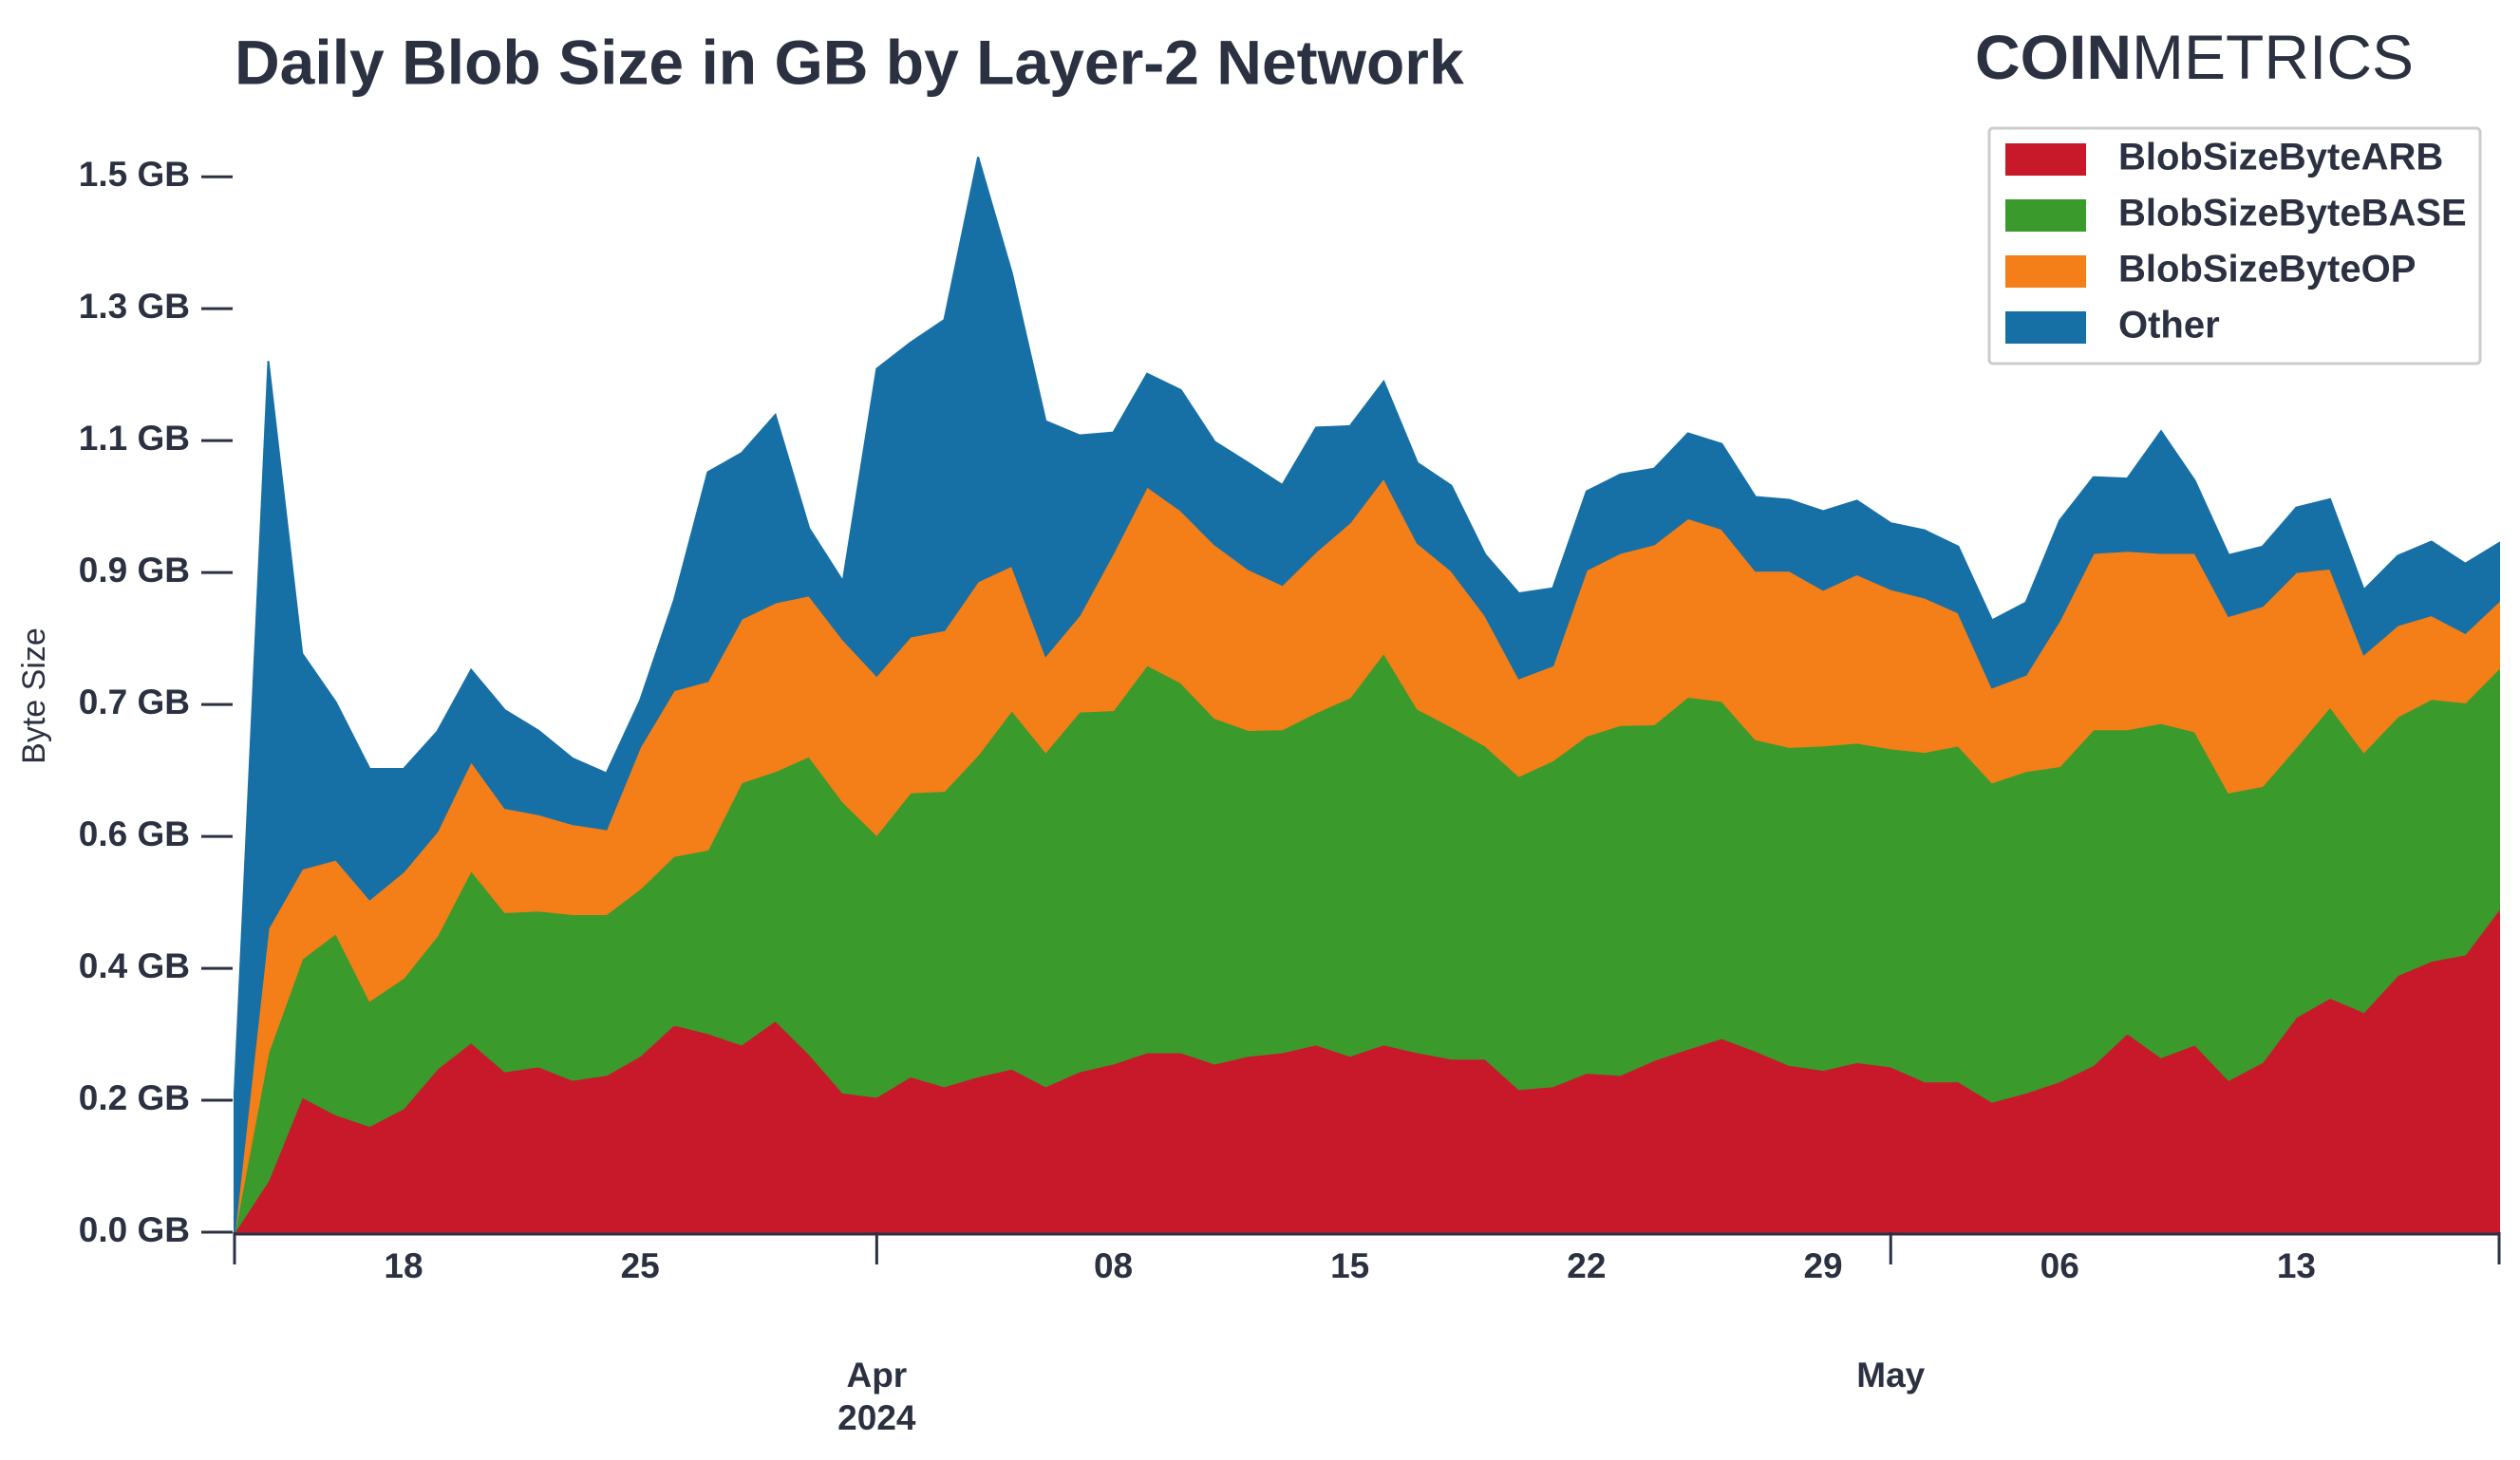 The image size is (2520, 1460). I want to click on brand-light: METRICS, so click(2273, 57).